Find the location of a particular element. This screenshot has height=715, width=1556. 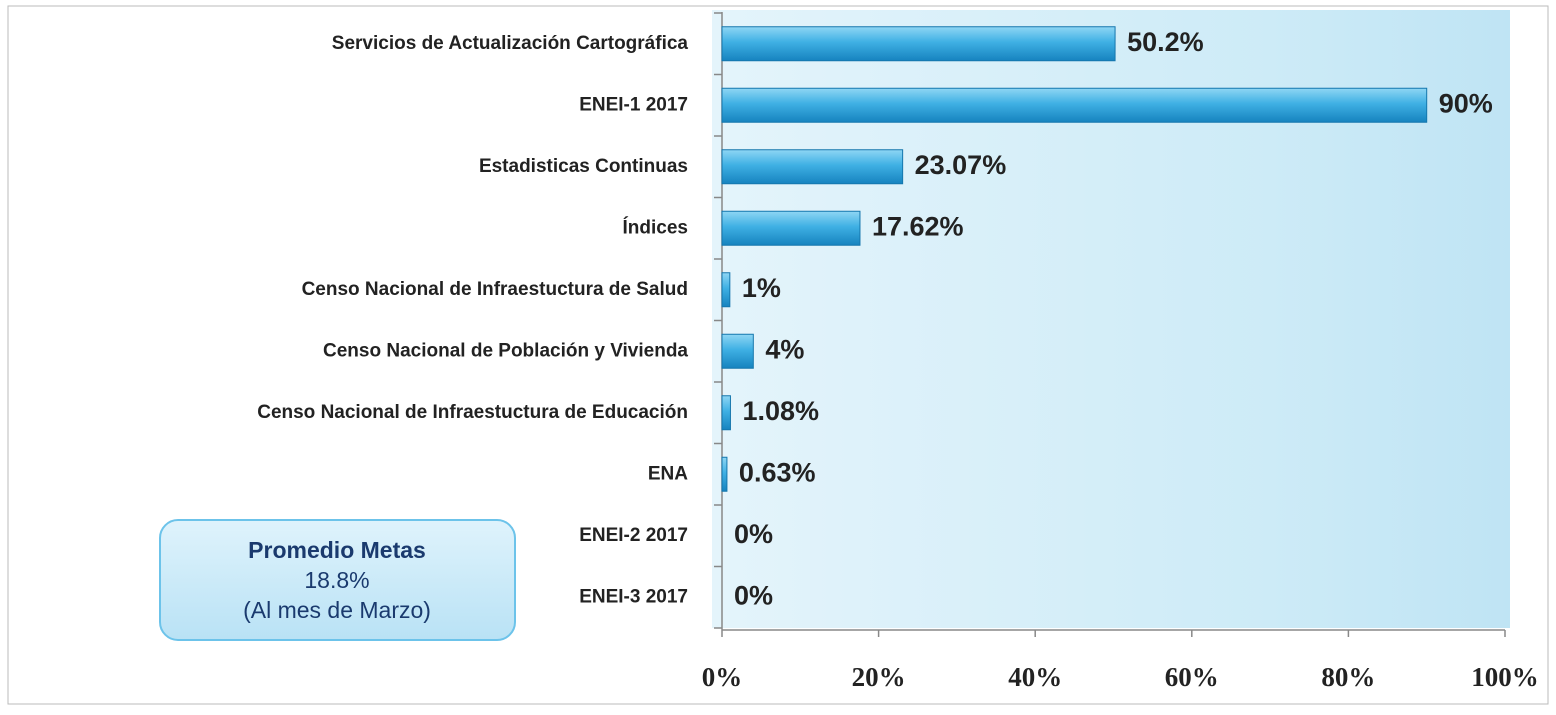

category-label: Índices is located at coordinates (655, 227).